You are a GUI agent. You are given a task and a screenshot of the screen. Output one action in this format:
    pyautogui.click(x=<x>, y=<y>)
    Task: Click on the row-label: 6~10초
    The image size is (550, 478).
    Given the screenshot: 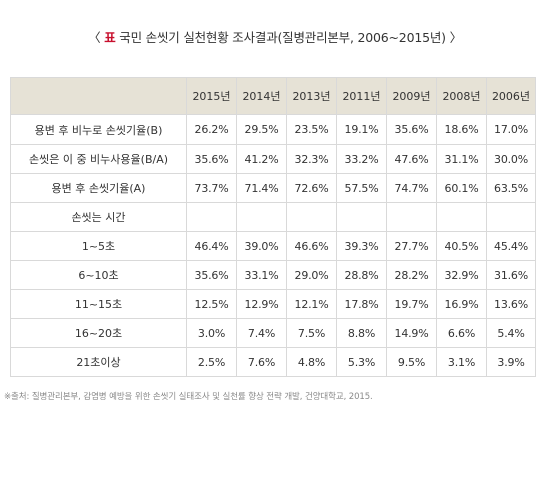 What is the action you would take?
    pyautogui.click(x=98, y=275)
    